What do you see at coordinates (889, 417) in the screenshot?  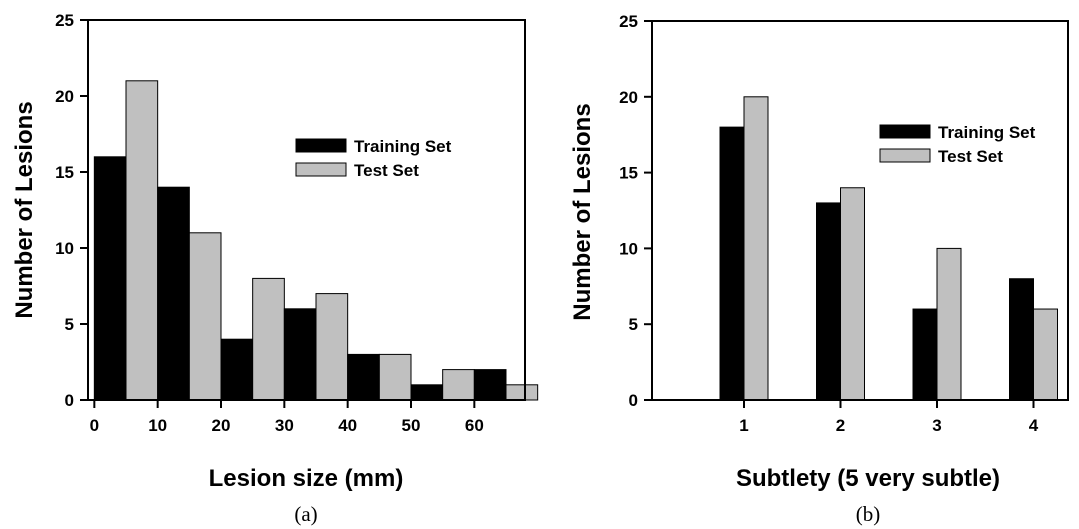 I see `x-axis-b: 12345` at bounding box center [889, 417].